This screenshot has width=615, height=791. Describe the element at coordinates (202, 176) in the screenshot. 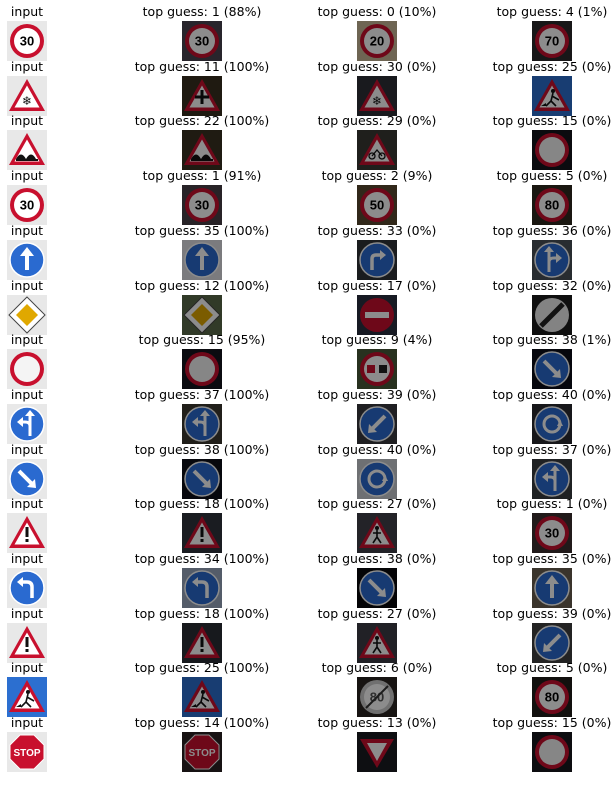

I see `guess-label: top guess: 1 (91%)` at that location.